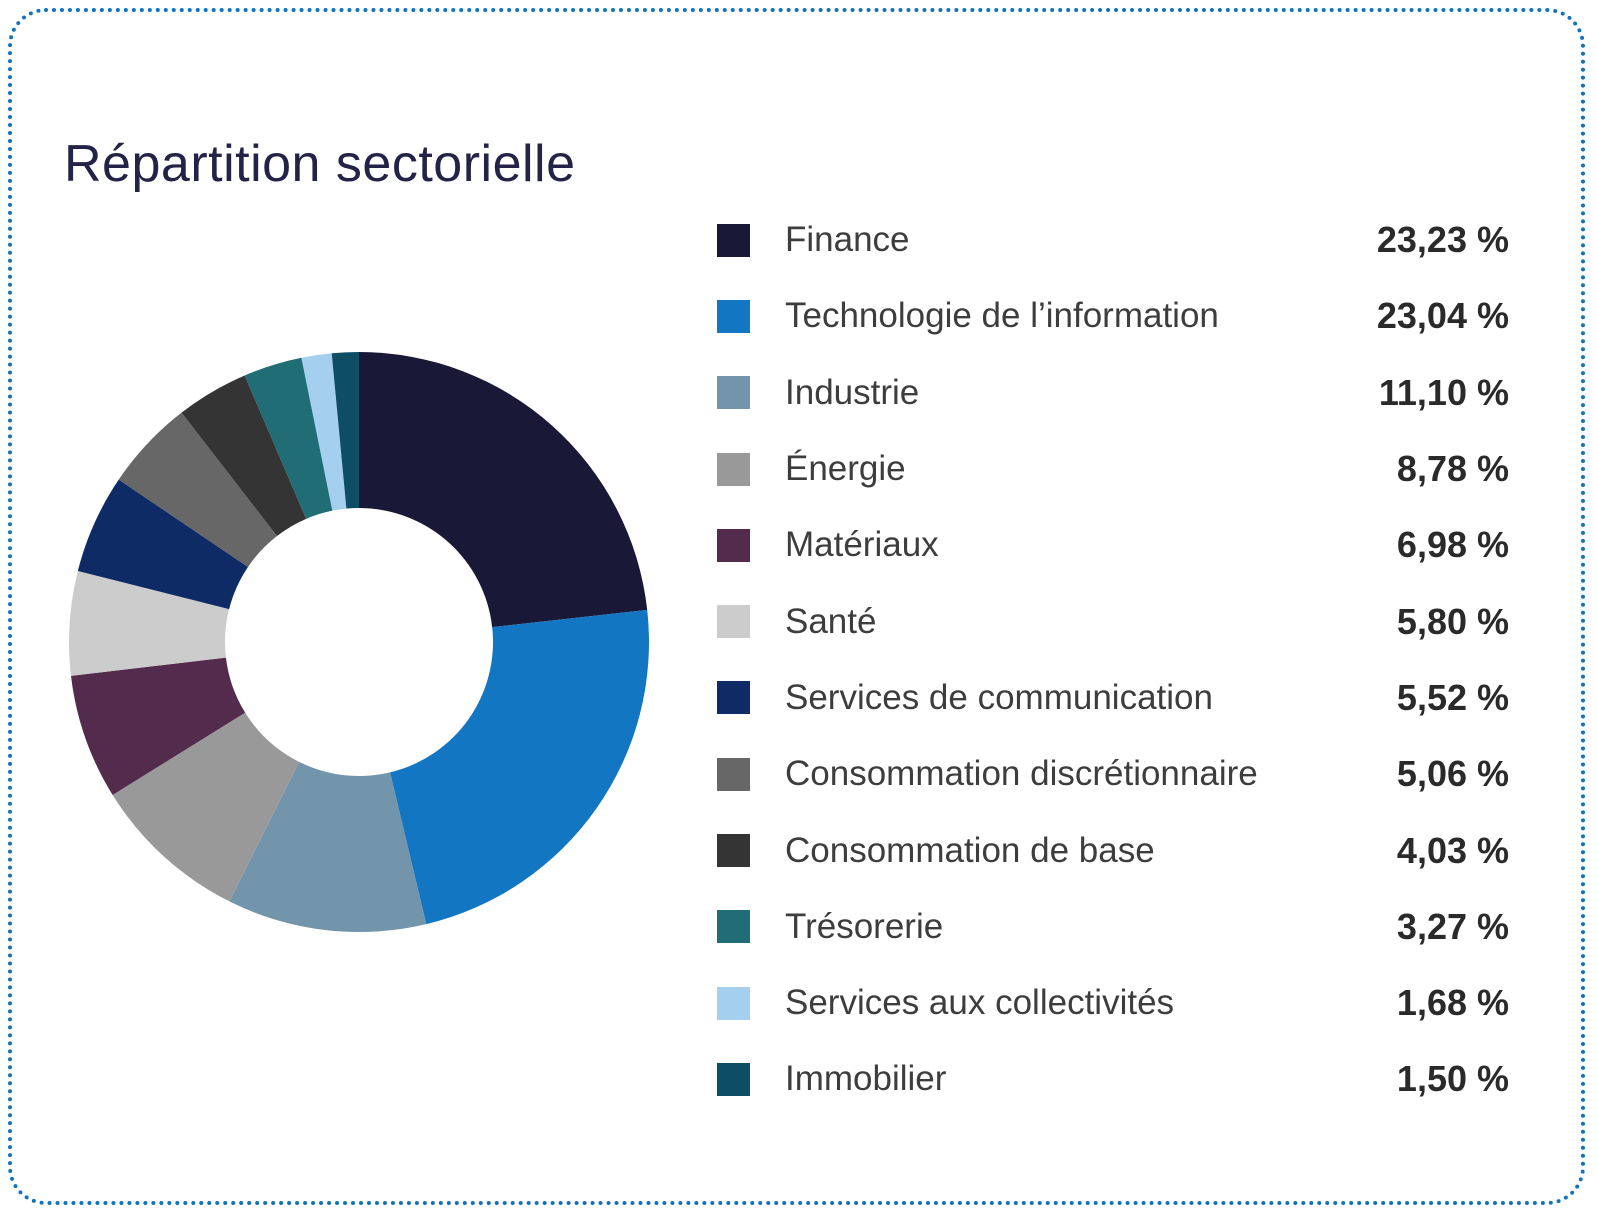 This screenshot has width=1597, height=1217. What do you see at coordinates (1452, 1079) in the screenshot?
I see `legend-value: 1,50 %` at bounding box center [1452, 1079].